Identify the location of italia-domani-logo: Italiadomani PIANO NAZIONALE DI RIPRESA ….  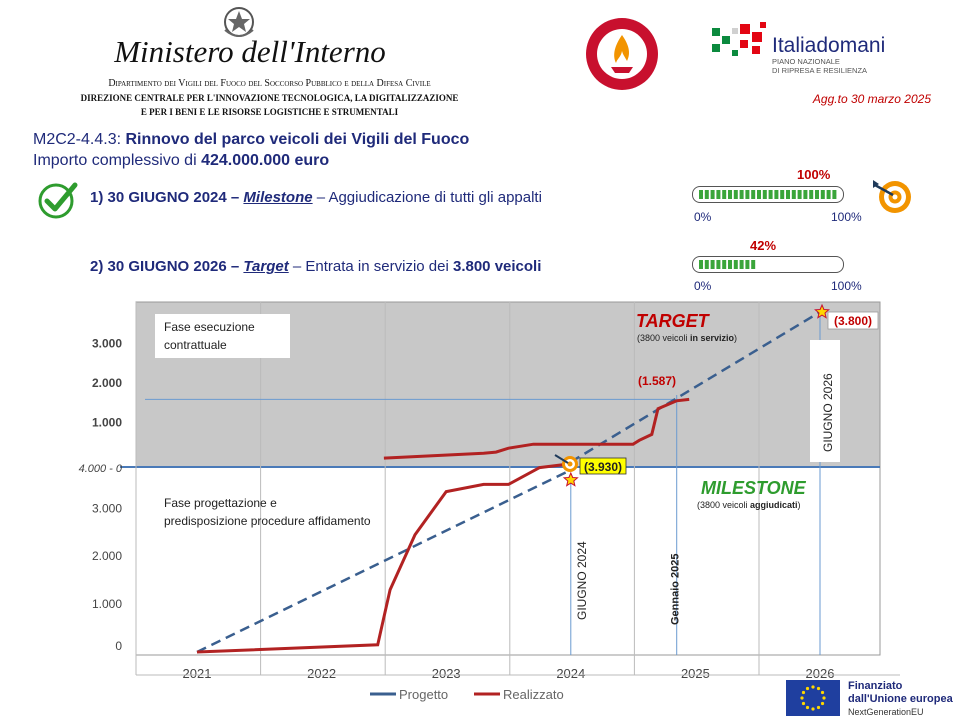
(798, 48).